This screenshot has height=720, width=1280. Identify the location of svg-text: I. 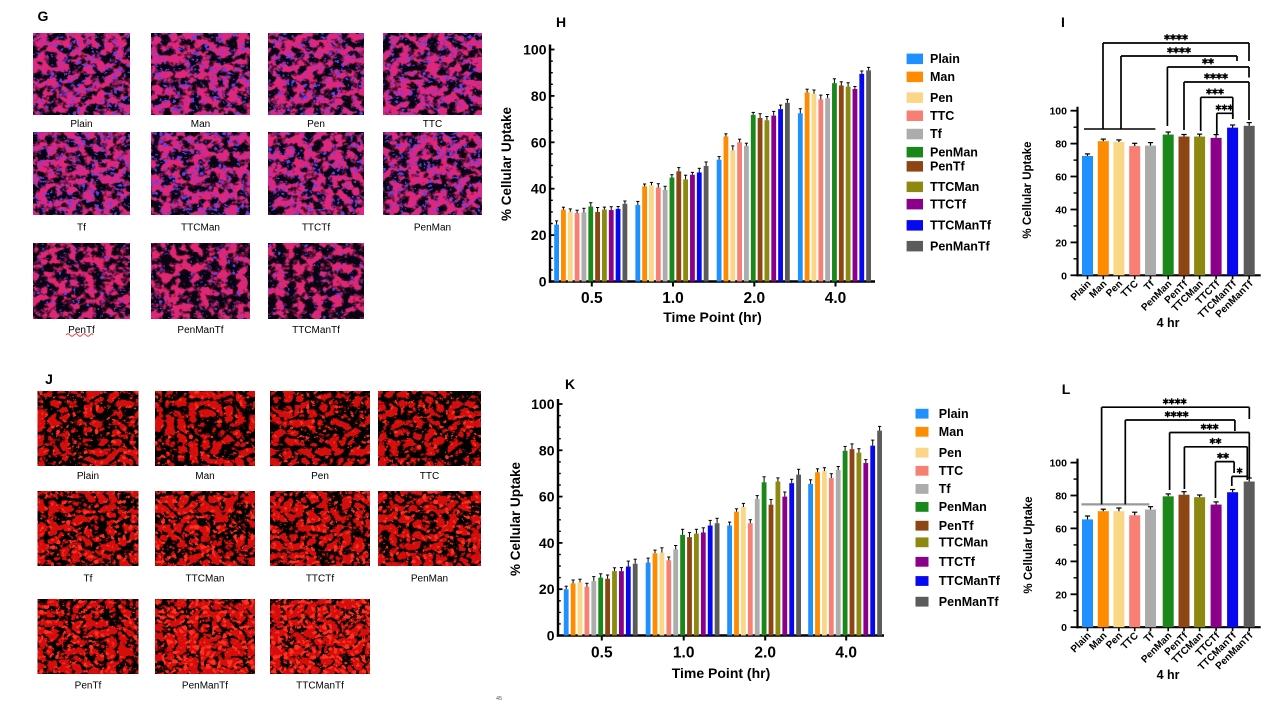
(1063, 22).